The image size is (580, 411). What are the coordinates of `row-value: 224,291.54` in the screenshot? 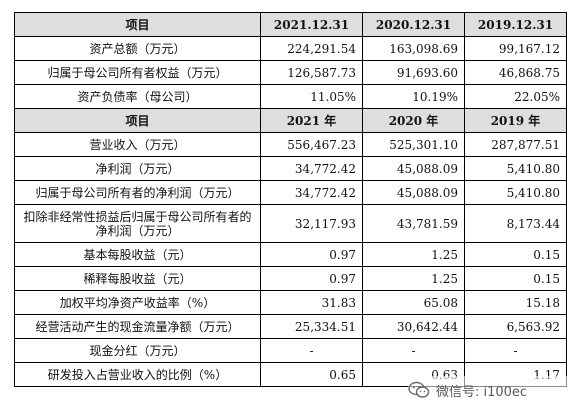 It's located at (311, 48).